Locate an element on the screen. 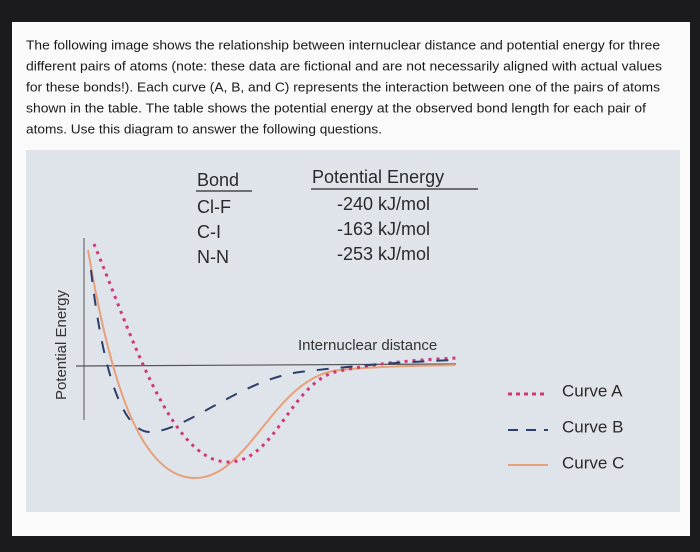  table-cell: Cl-F is located at coordinates (214, 207).